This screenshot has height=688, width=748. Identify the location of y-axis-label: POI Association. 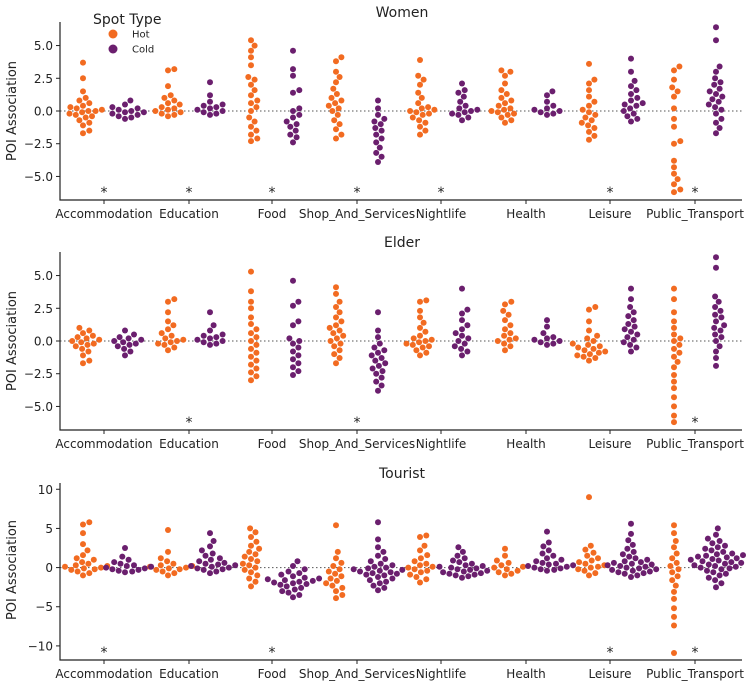
(12, 570).